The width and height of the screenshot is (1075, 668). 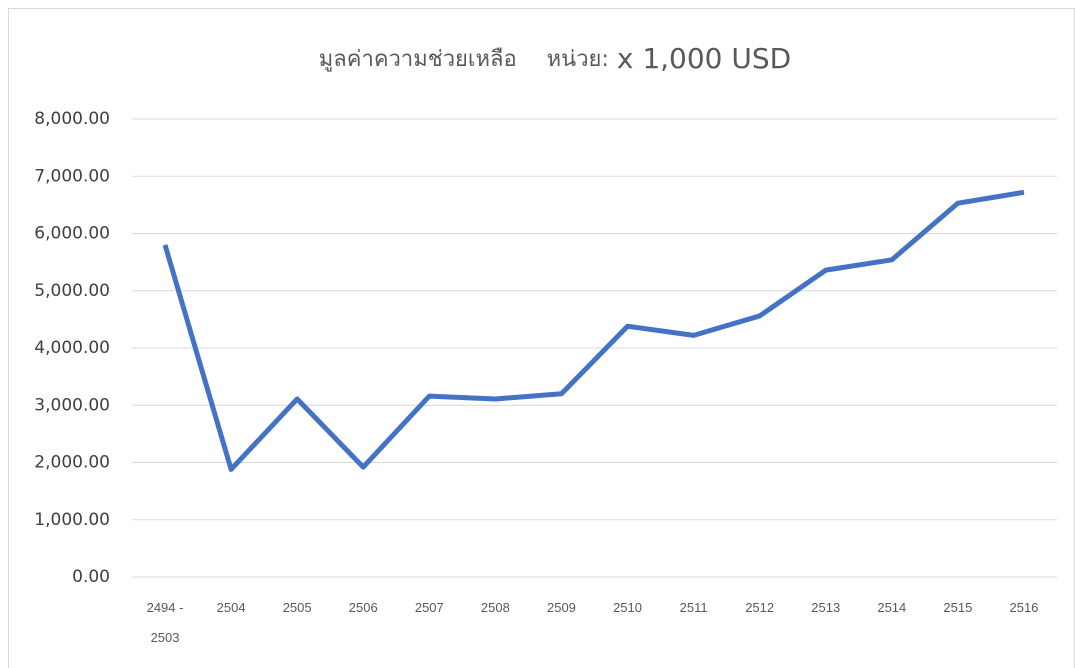 What do you see at coordinates (495, 607) in the screenshot?
I see `x-tick-label: 2508` at bounding box center [495, 607].